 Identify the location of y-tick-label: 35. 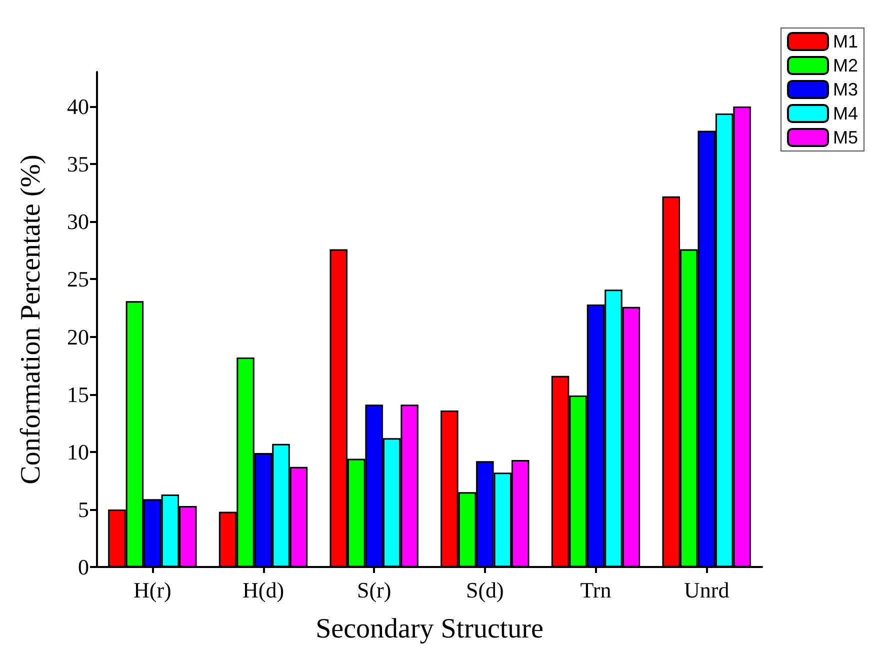
(78, 164).